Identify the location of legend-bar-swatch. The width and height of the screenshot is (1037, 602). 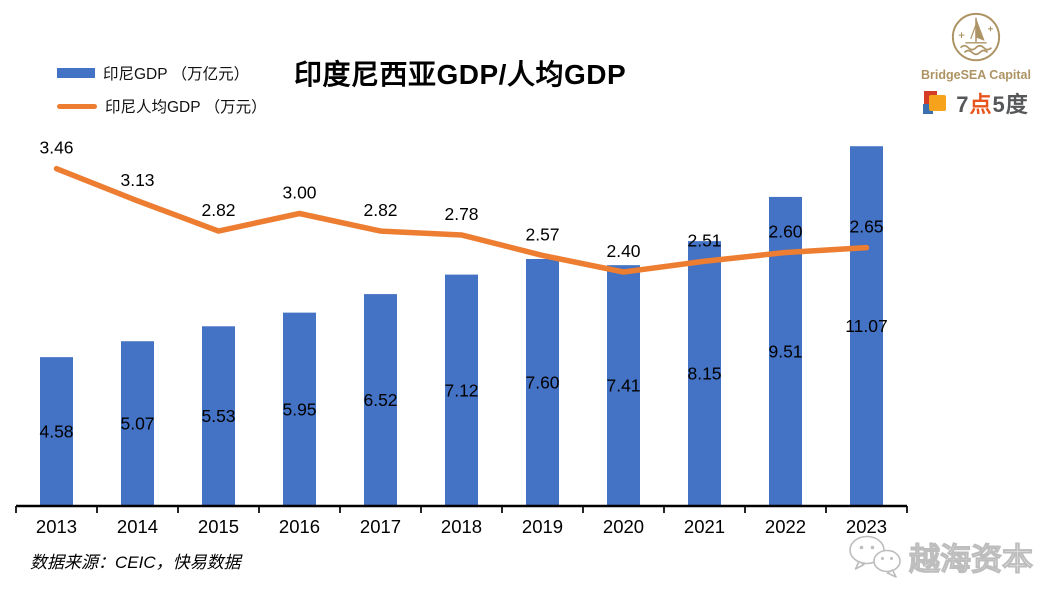
(76, 73).